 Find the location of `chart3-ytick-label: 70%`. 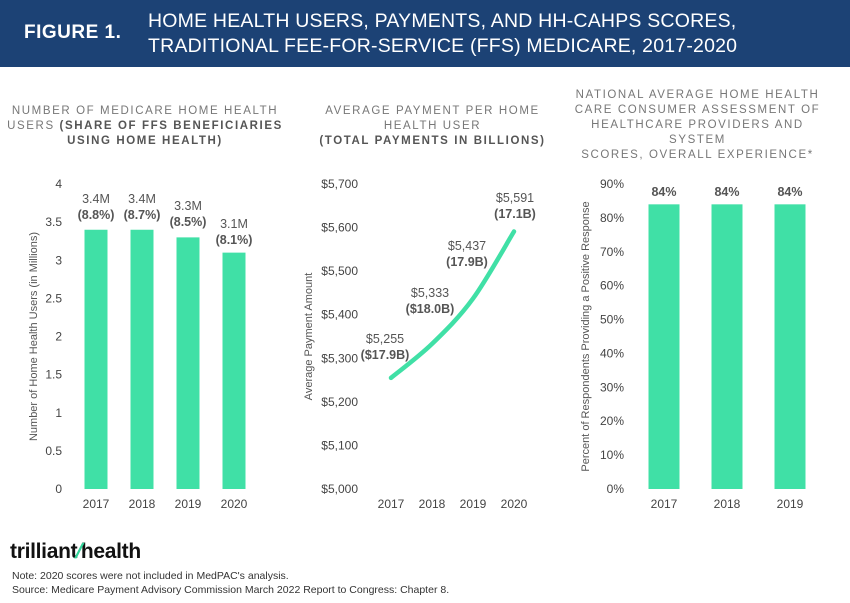

chart3-ytick-label: 70% is located at coordinates (612, 252).